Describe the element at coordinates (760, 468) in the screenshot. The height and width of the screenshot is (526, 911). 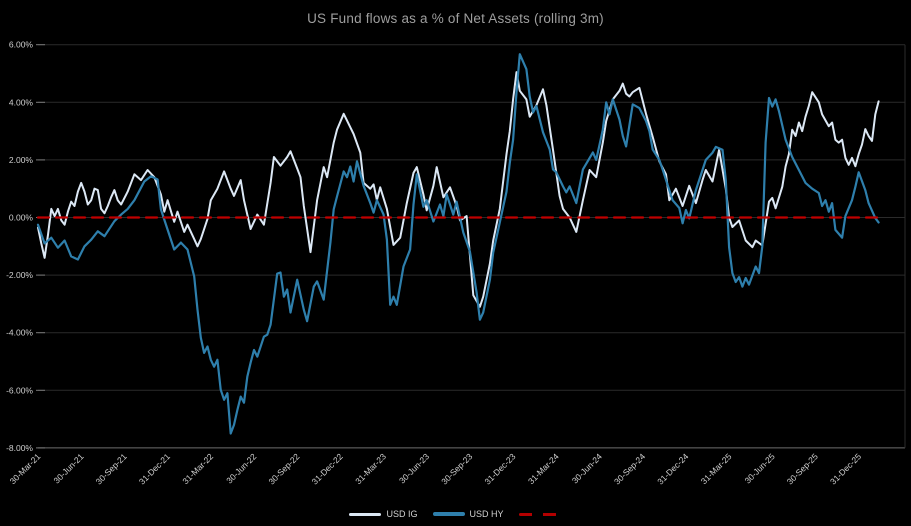
I see `x-tick-label: 30-Jun-25` at that location.